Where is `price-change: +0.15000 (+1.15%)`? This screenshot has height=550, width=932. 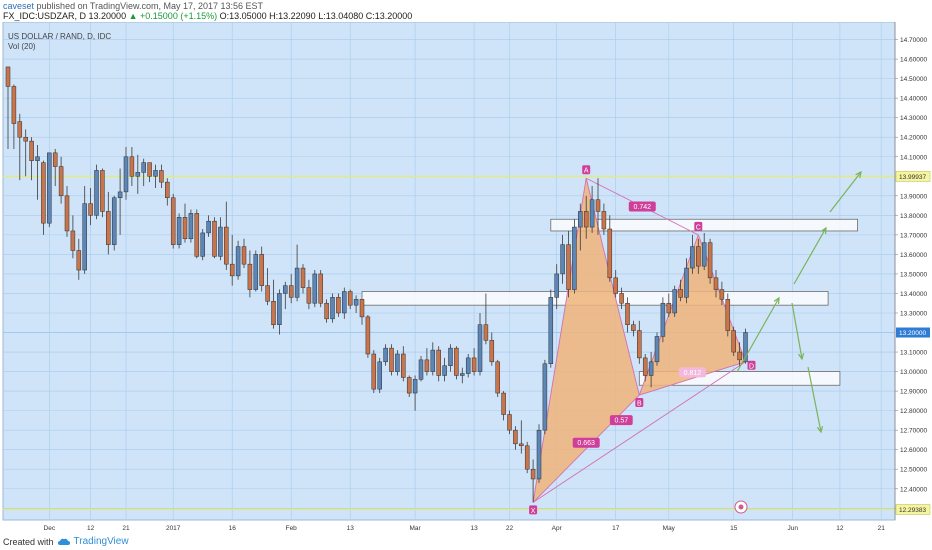 price-change: +0.15000 (+1.15%) is located at coordinates (179, 16).